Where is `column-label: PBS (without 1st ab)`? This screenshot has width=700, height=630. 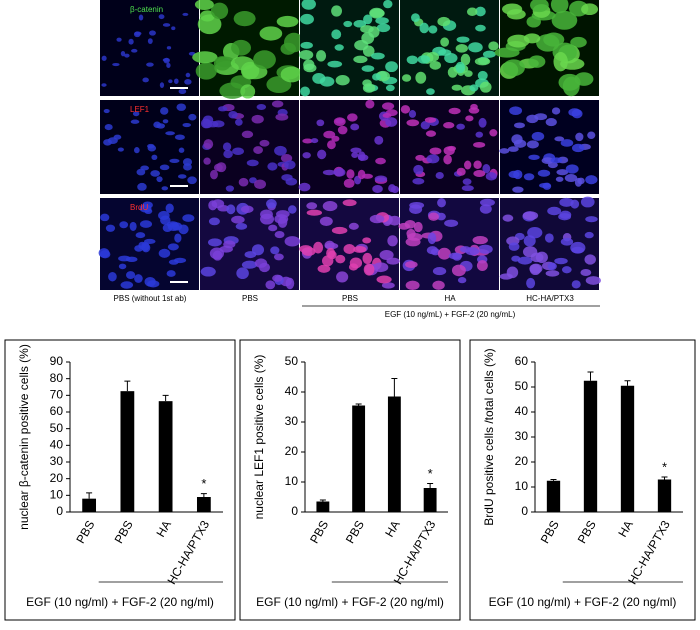 column-label: PBS (without 1st ab) is located at coordinates (150, 298).